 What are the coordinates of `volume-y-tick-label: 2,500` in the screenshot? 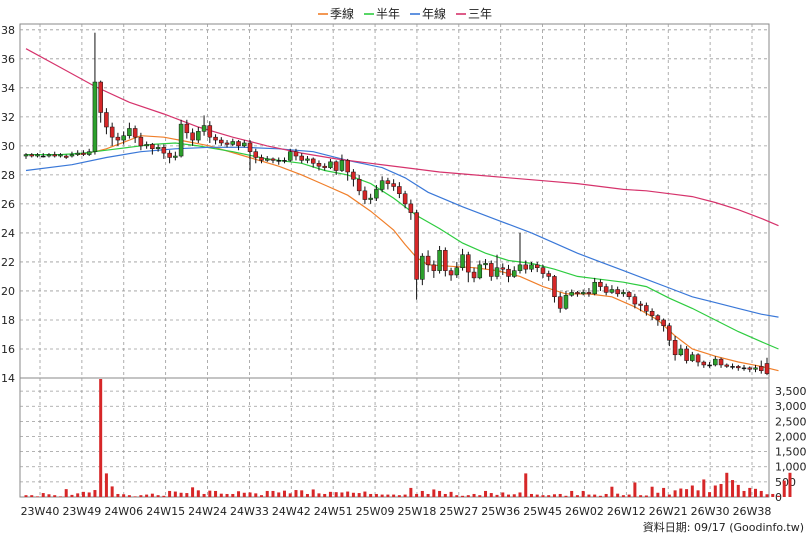 It's located at (791, 421).